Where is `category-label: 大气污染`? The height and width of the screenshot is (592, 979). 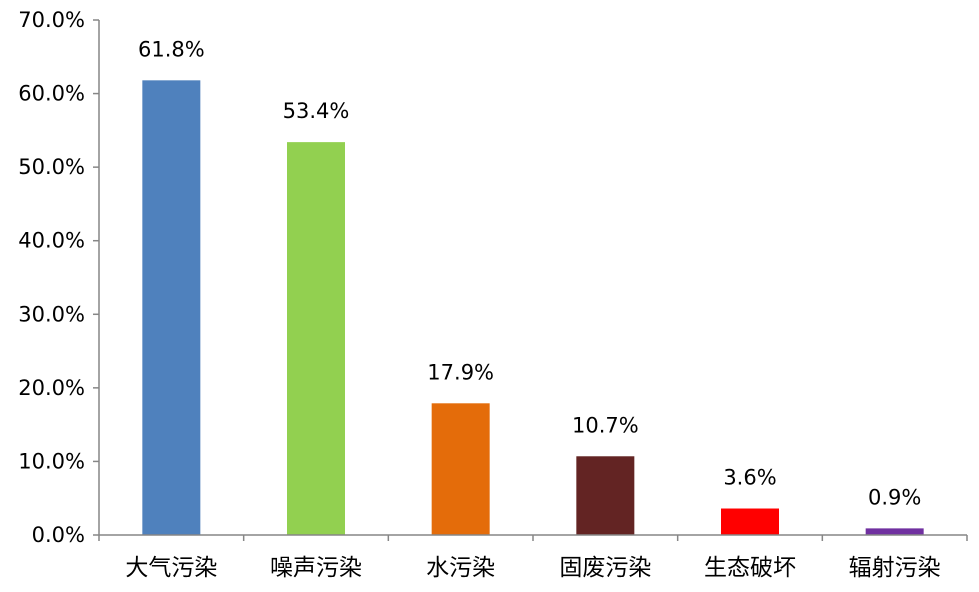 category-label: 大气污染 is located at coordinates (171, 568).